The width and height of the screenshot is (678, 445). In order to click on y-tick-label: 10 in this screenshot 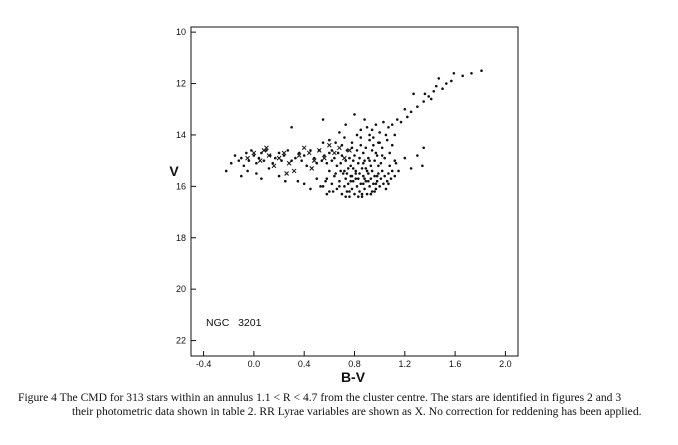, I will do `click(181, 32)`.